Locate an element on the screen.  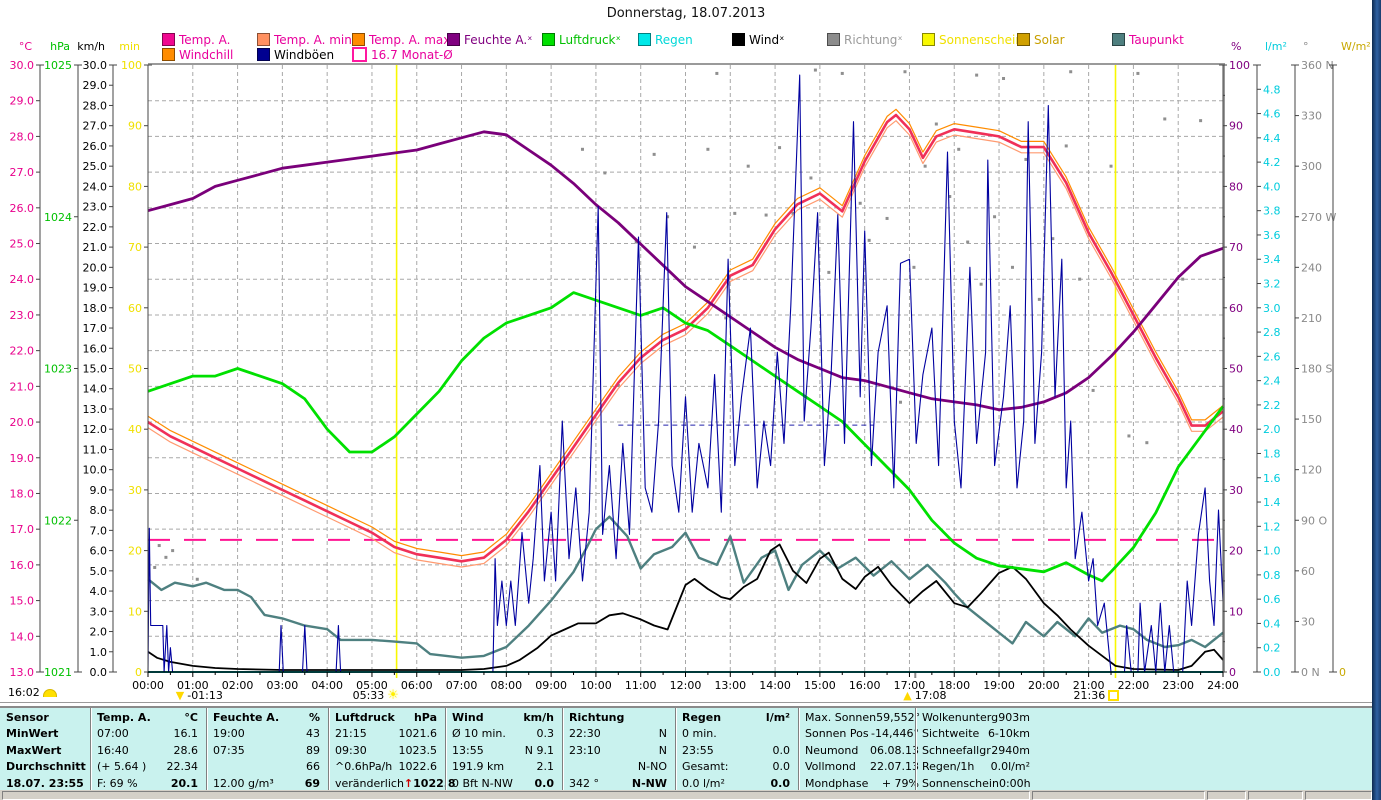
info-line: Schneefallgr 2940m is located at coordinates (976, 750).